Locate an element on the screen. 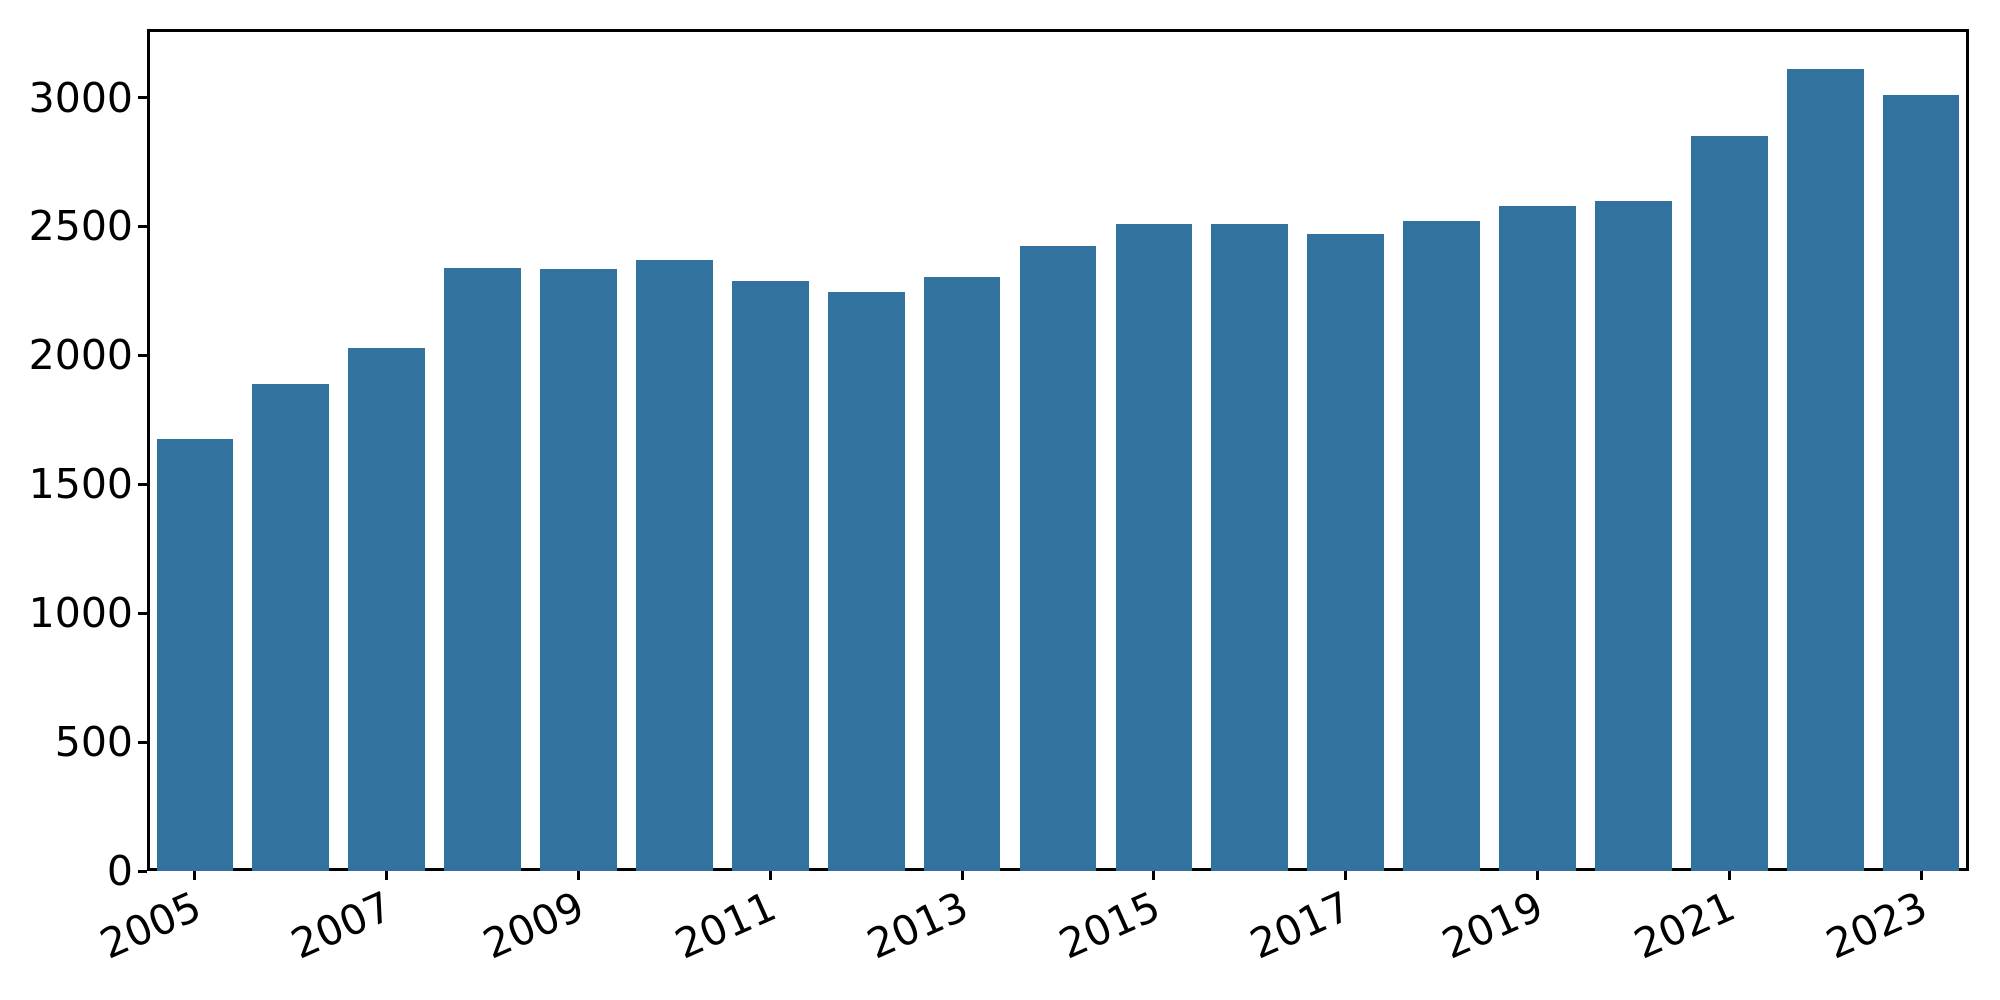 The height and width of the screenshot is (1000, 2000). y-tick-label: 0 is located at coordinates (119, 871).